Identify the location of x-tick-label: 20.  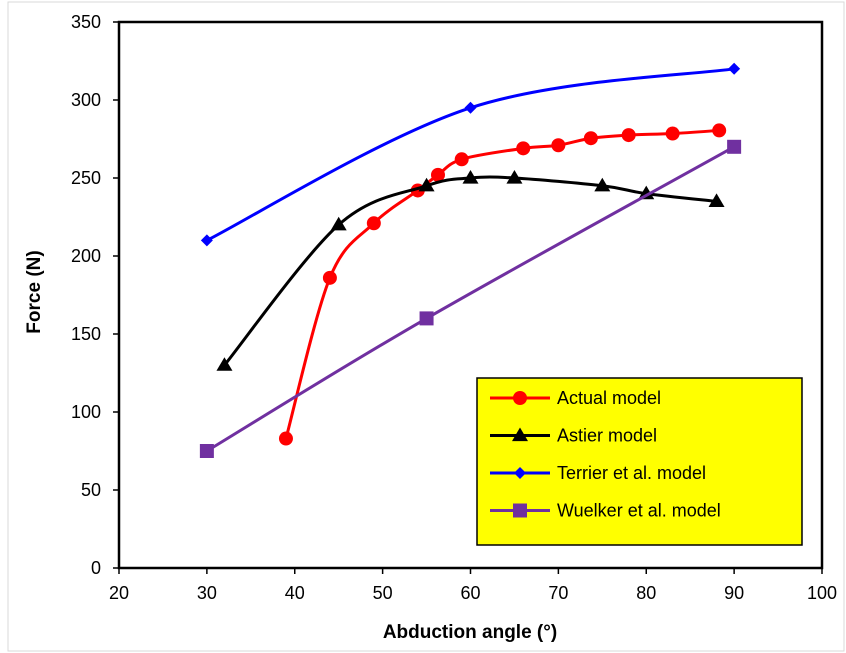
(119, 593).